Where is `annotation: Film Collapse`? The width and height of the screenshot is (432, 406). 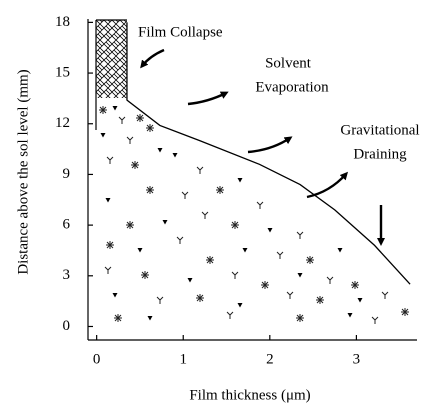
annotation: Film Collapse is located at coordinates (180, 32).